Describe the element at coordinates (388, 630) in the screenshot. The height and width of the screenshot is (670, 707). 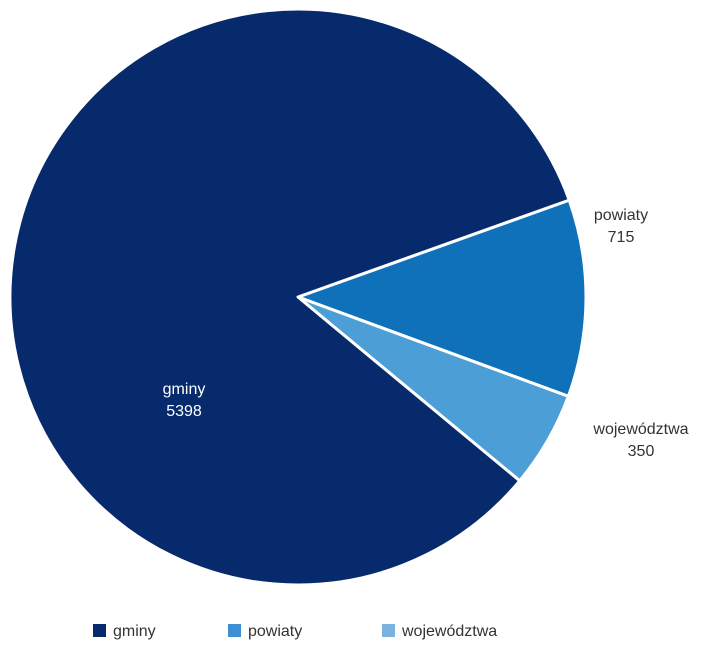
I see `legend-swatch-województwa` at that location.